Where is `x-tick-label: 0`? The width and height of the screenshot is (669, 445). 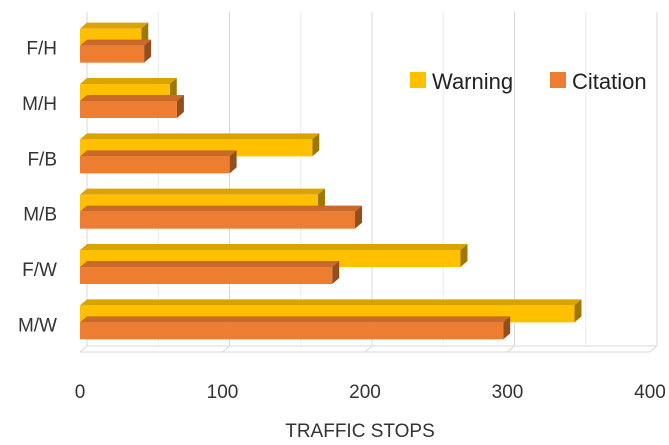 x-tick-label: 0 is located at coordinates (80, 392).